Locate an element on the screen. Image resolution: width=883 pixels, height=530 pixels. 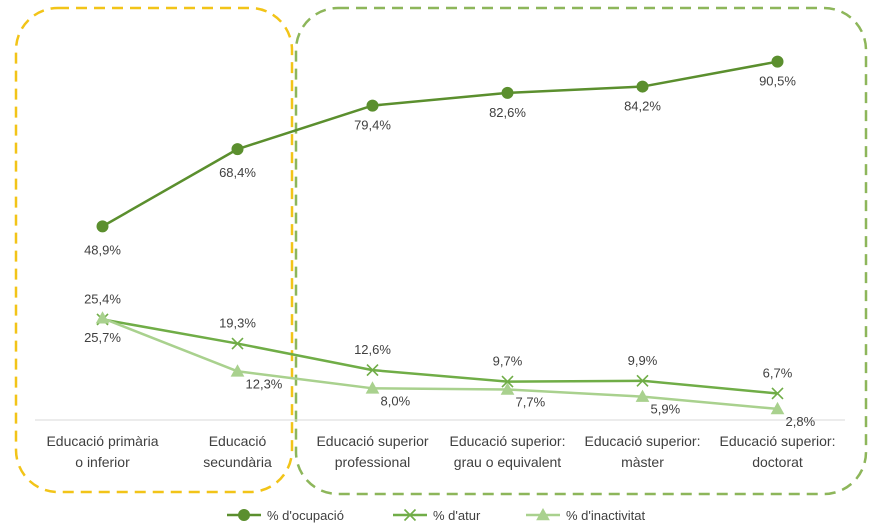
legend-label-1: % d'ocupació is located at coordinates (305, 515).